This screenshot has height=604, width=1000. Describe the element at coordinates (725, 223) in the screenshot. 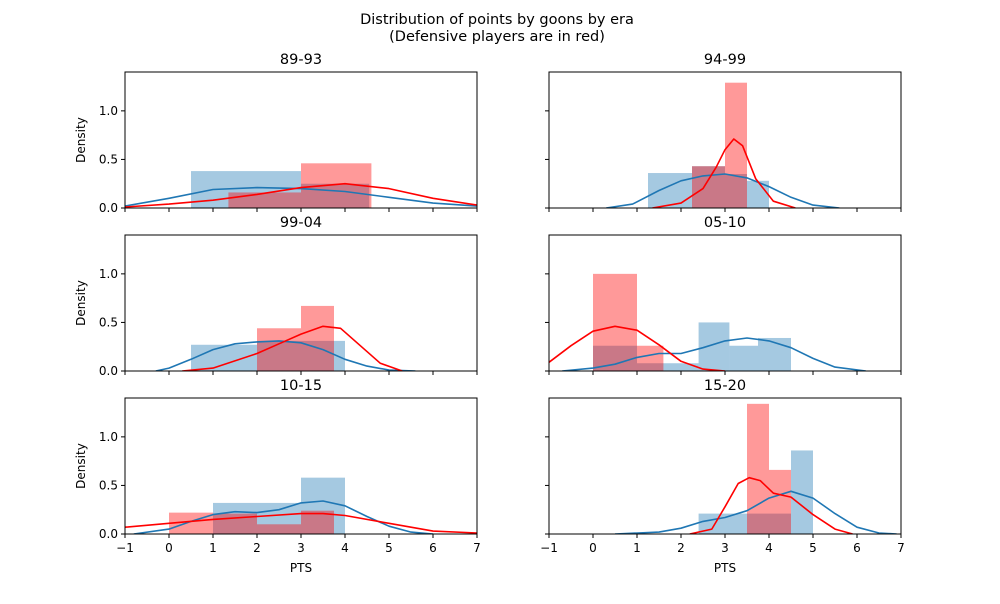

I see `panel-title: 05-10` at that location.